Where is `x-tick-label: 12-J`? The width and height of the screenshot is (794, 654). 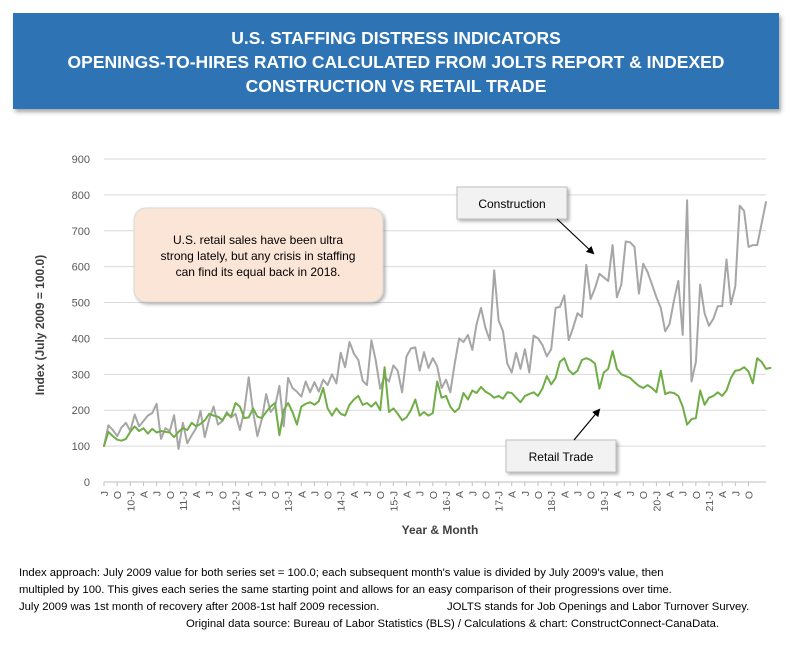
x-tick-label: 12-J is located at coordinates (237, 501).